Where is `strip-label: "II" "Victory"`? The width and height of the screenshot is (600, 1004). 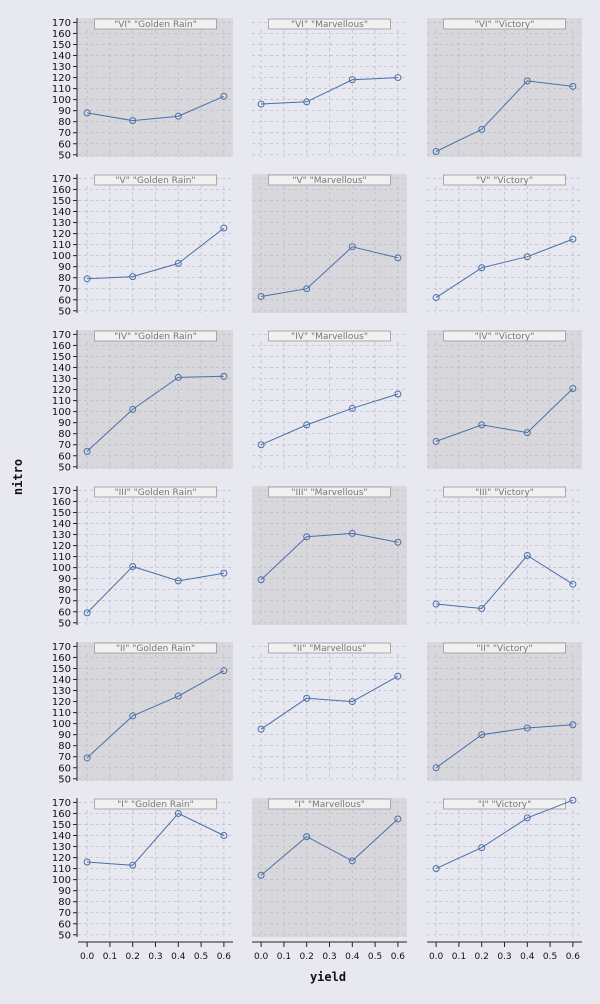 strip-label: "II" "Victory" is located at coordinates (504, 649).